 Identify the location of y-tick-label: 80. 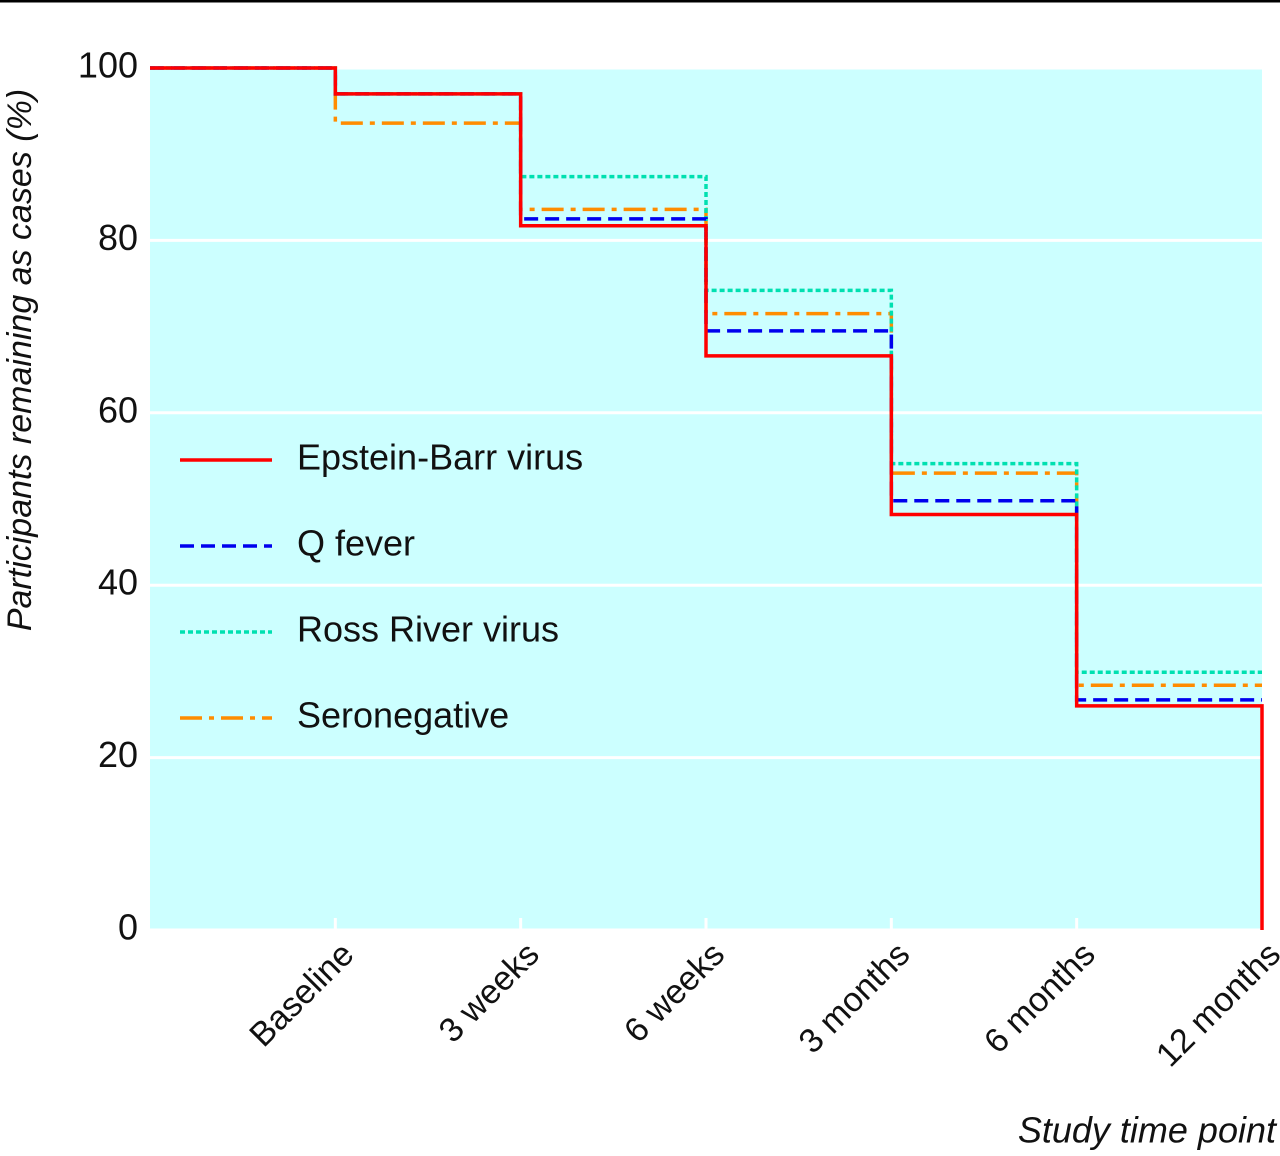
(118, 237).